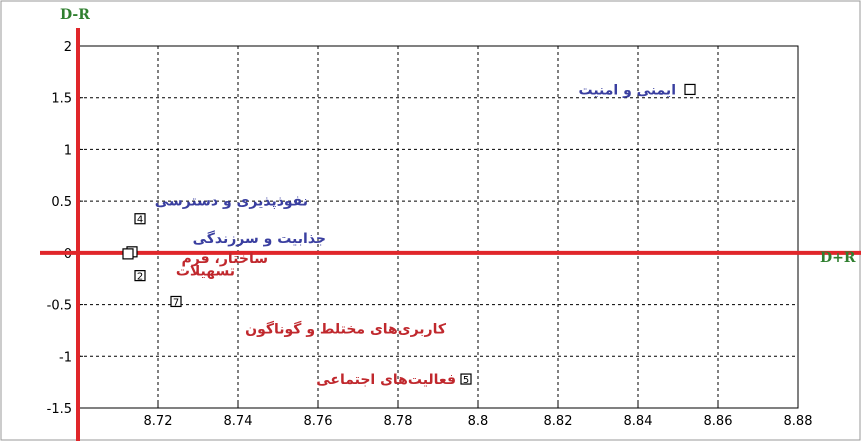 This screenshot has height=445, width=861. I want to click on data-point: 4 نفوذپذیری و دسترسی, so click(221, 210).